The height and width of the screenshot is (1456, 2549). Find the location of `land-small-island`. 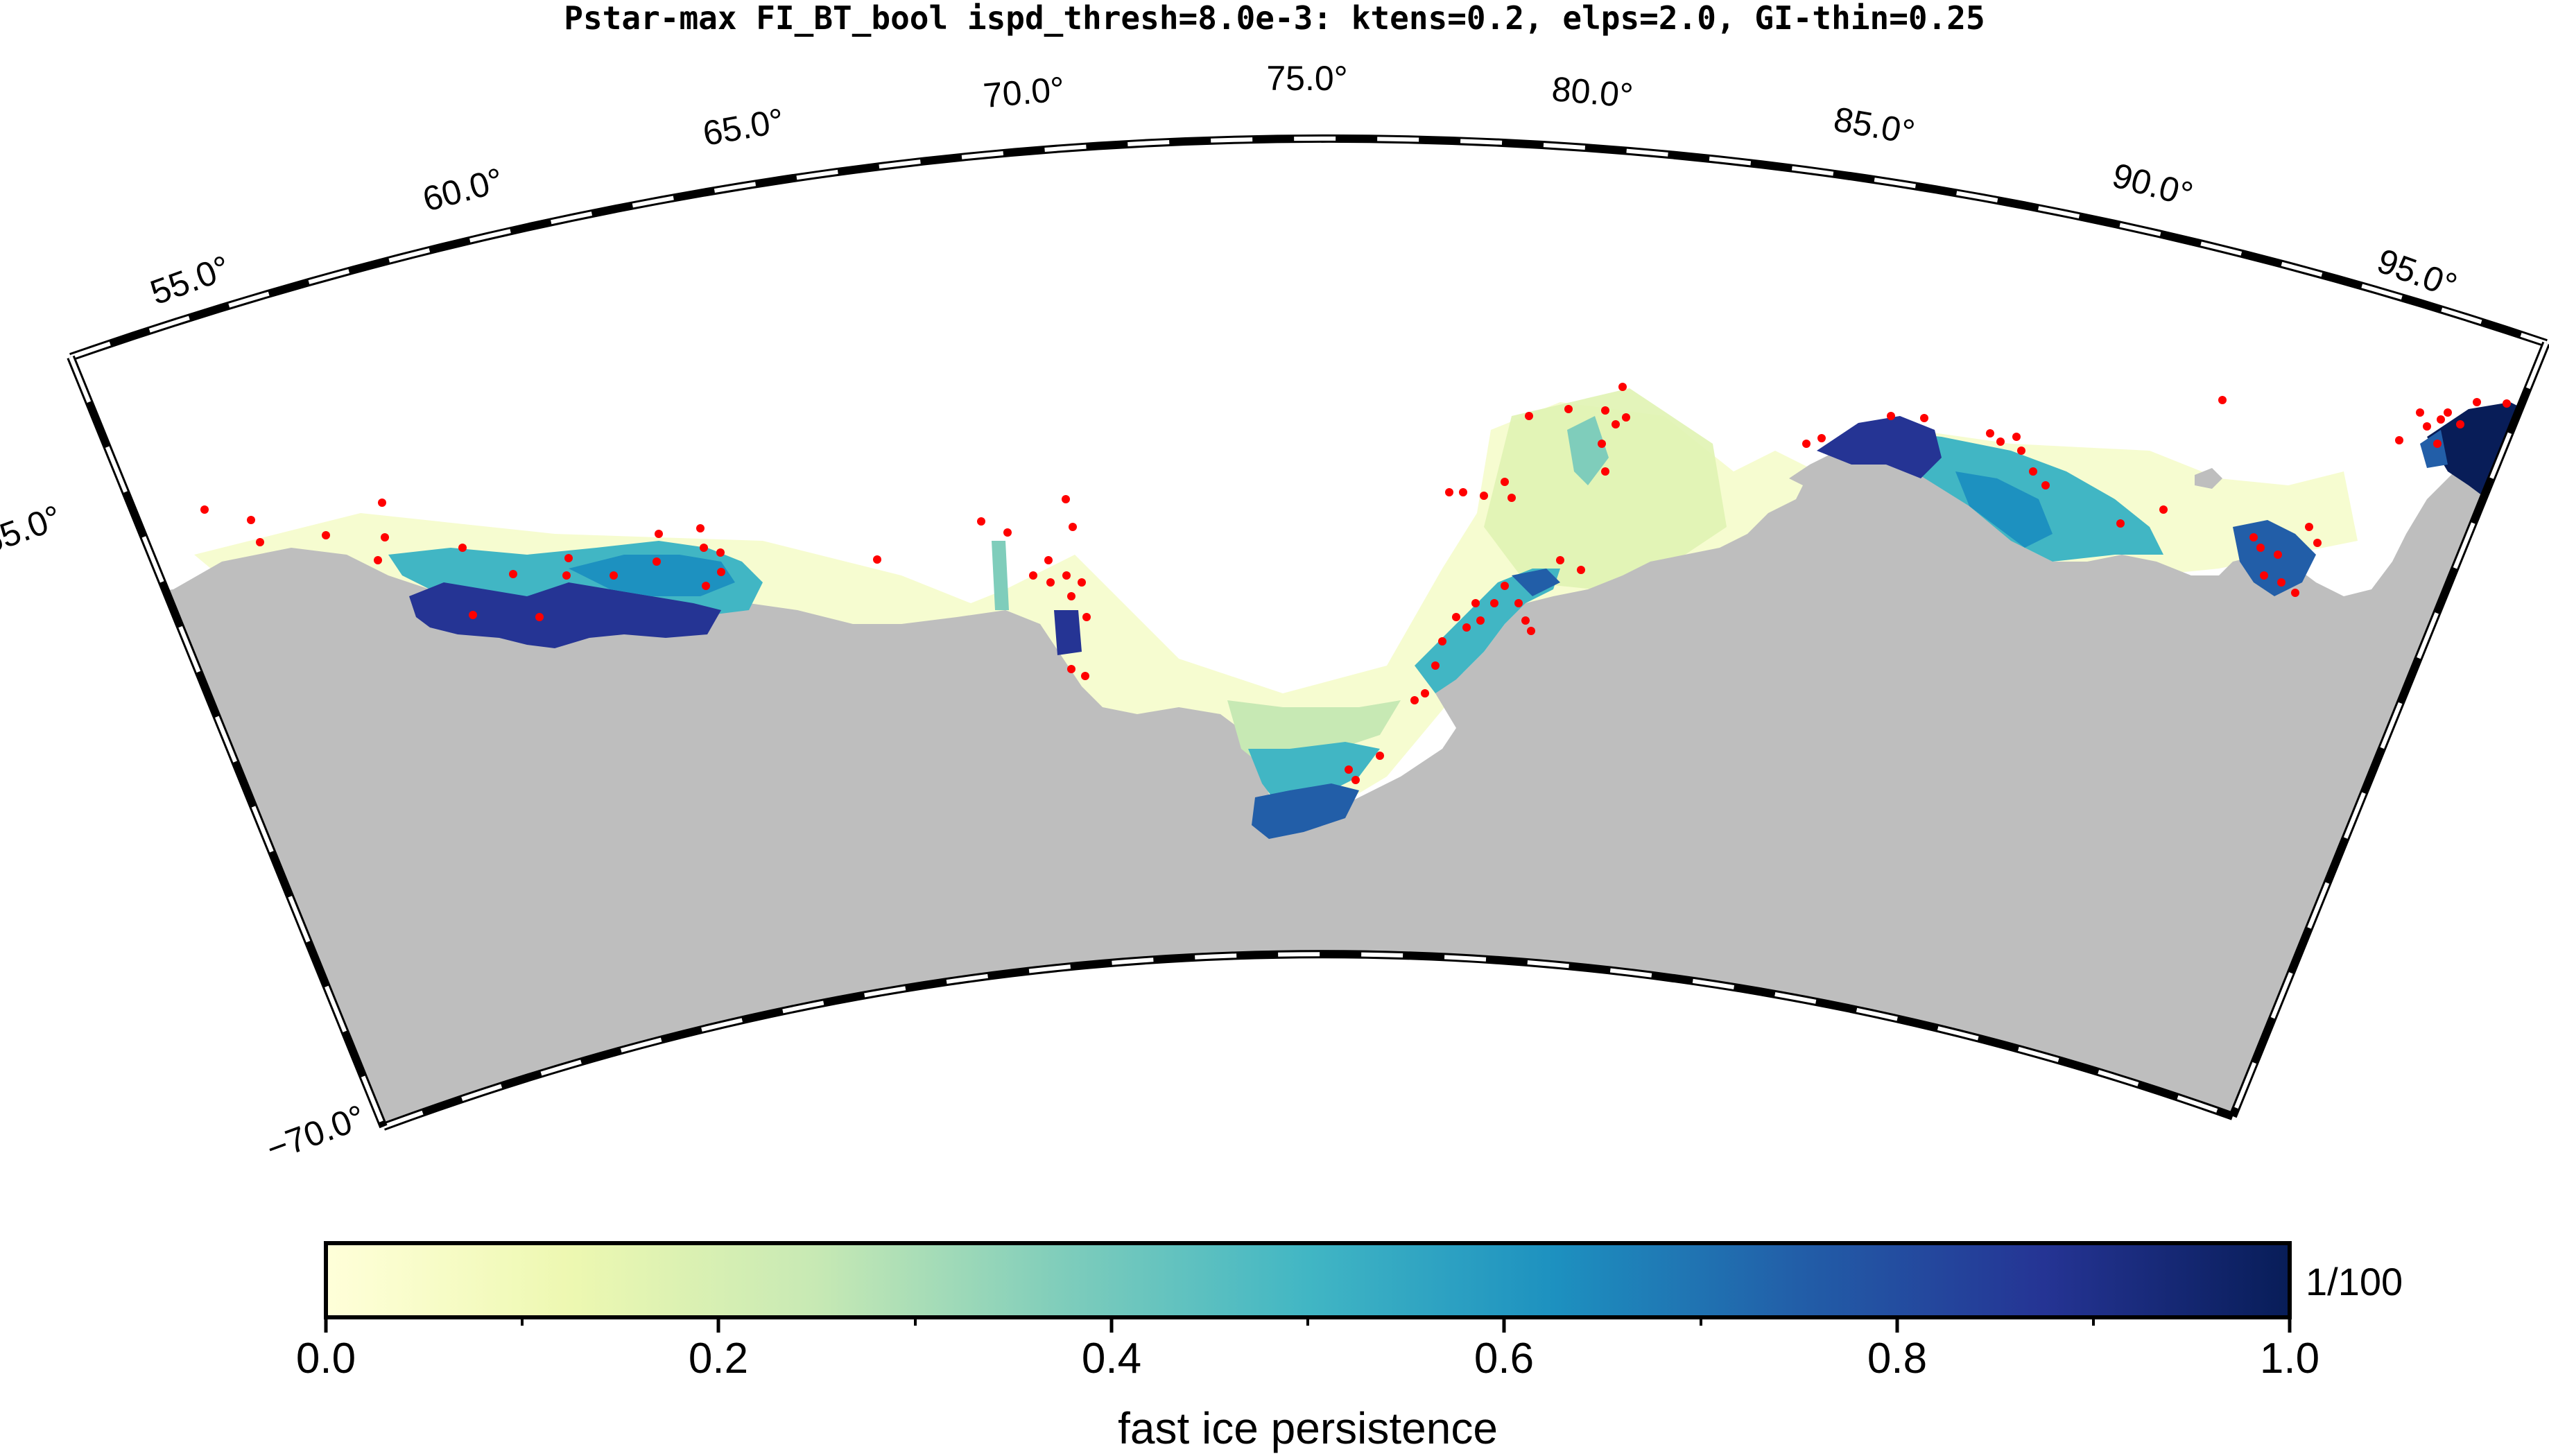

land-small-island is located at coordinates (2208, 478).